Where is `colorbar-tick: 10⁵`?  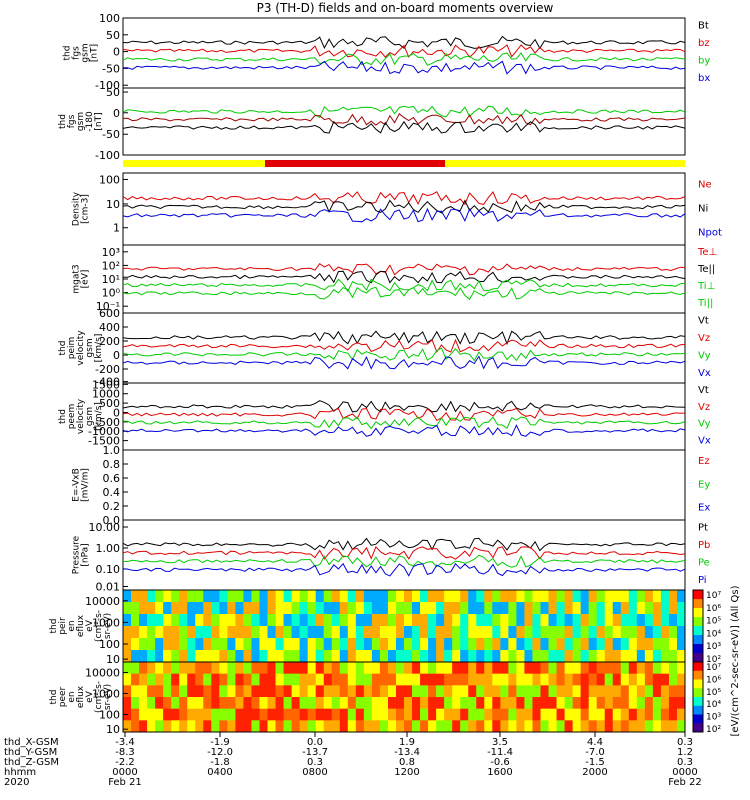
colorbar-tick: 10⁵ is located at coordinates (713, 693).